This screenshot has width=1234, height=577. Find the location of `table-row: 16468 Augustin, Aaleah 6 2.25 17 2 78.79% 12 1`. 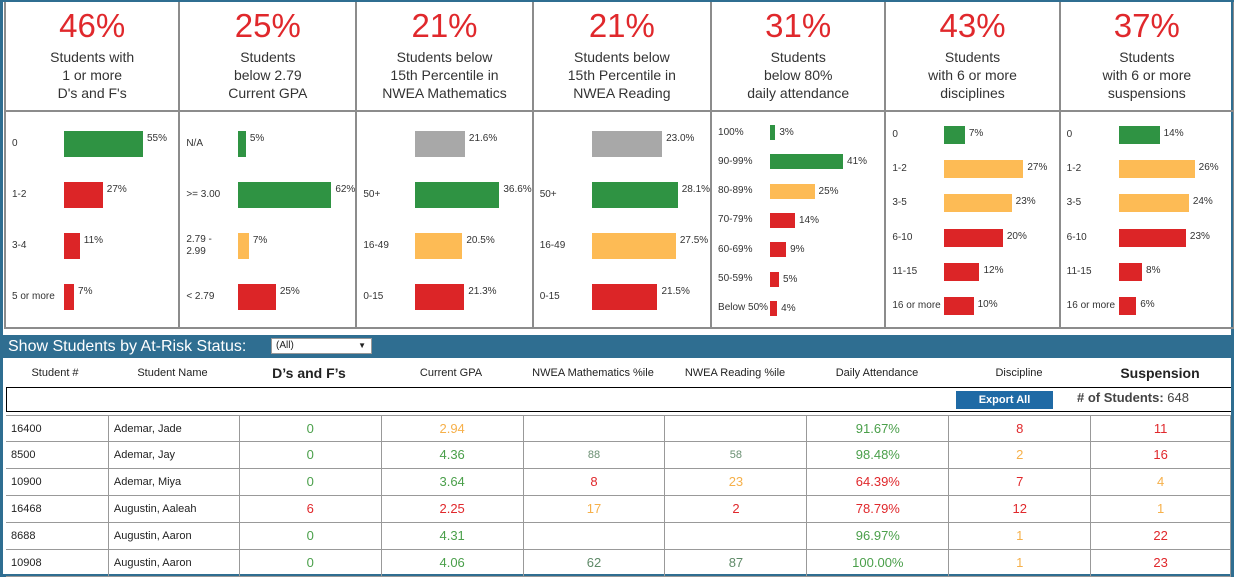

table-row: 16468 Augustin, Aaleah 6 2.25 17 2 78.79% 12 1 is located at coordinates (619, 509).